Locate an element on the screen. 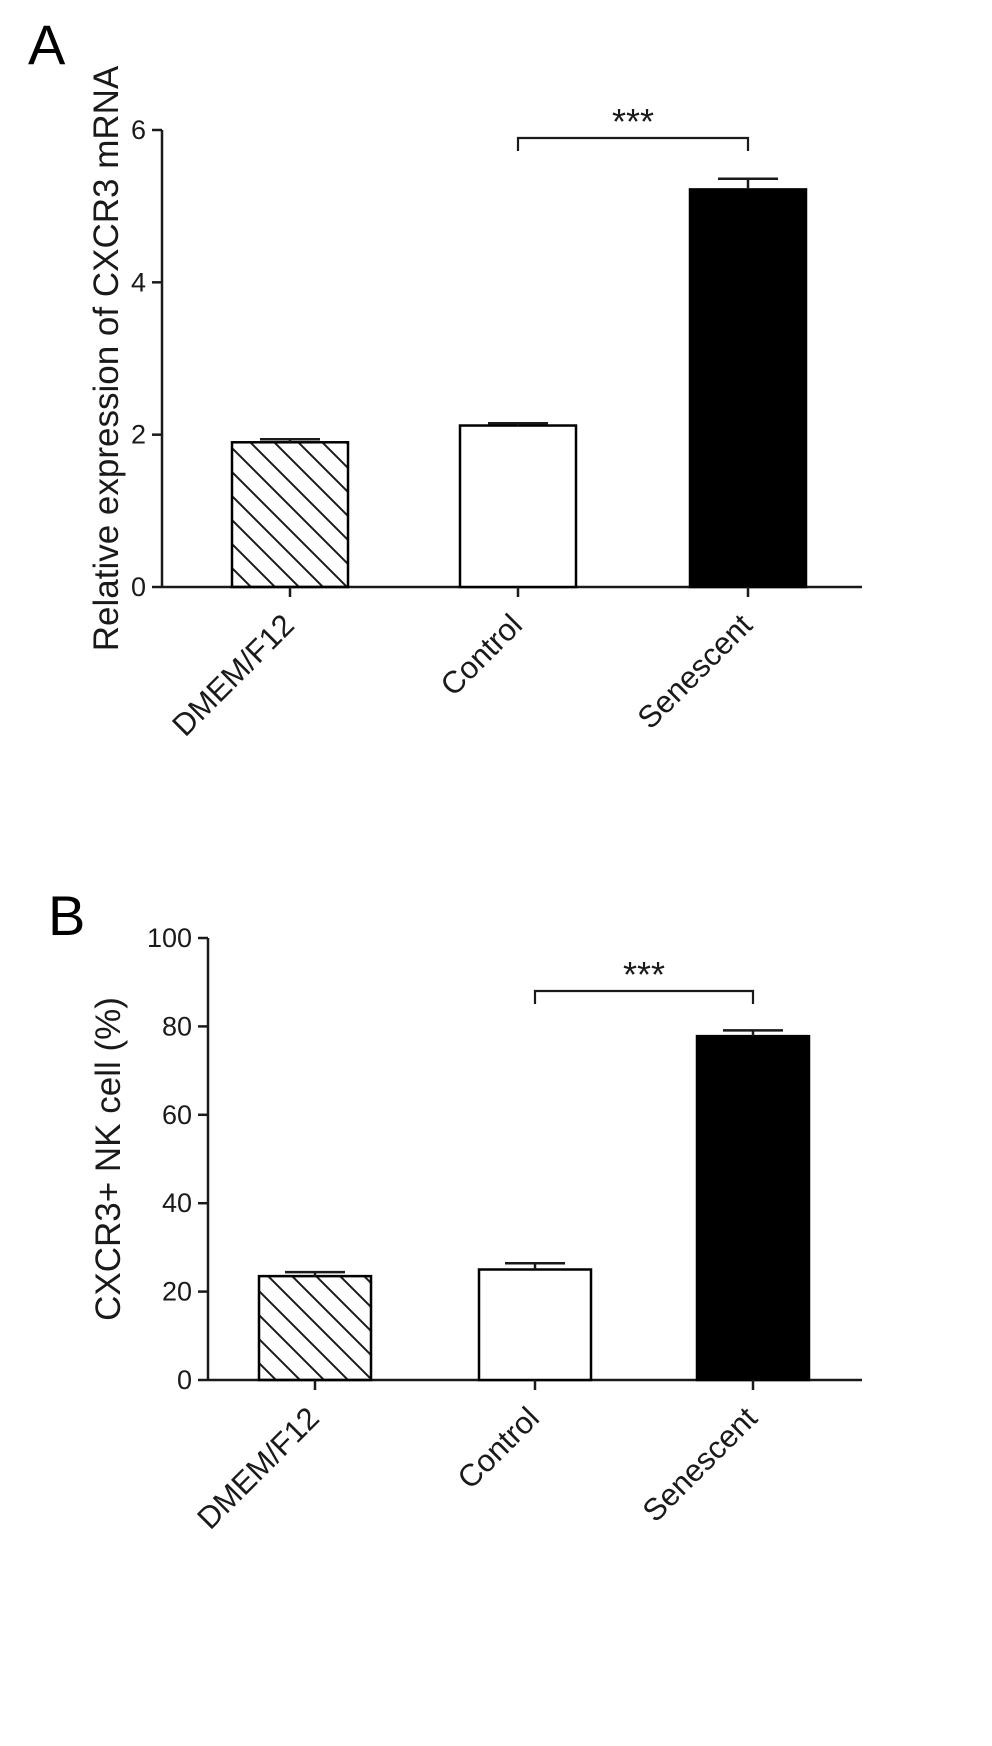 The width and height of the screenshot is (992, 1746). y-tick-label: 40 is located at coordinates (177, 1203).